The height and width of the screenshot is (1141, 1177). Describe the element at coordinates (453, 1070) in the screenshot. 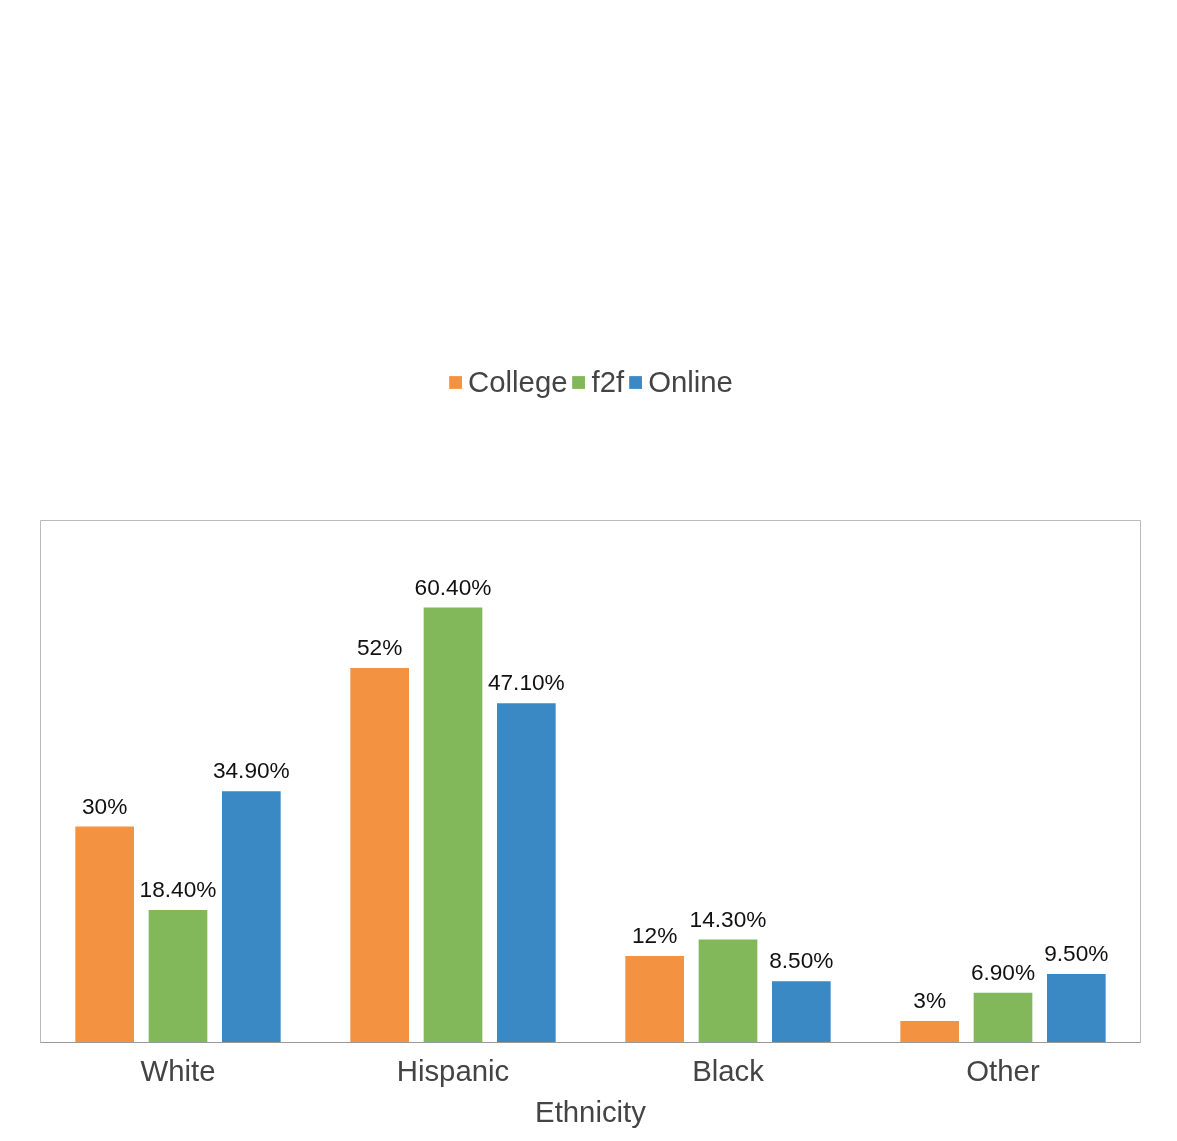

I see `x-tick-label: Hispanic` at that location.